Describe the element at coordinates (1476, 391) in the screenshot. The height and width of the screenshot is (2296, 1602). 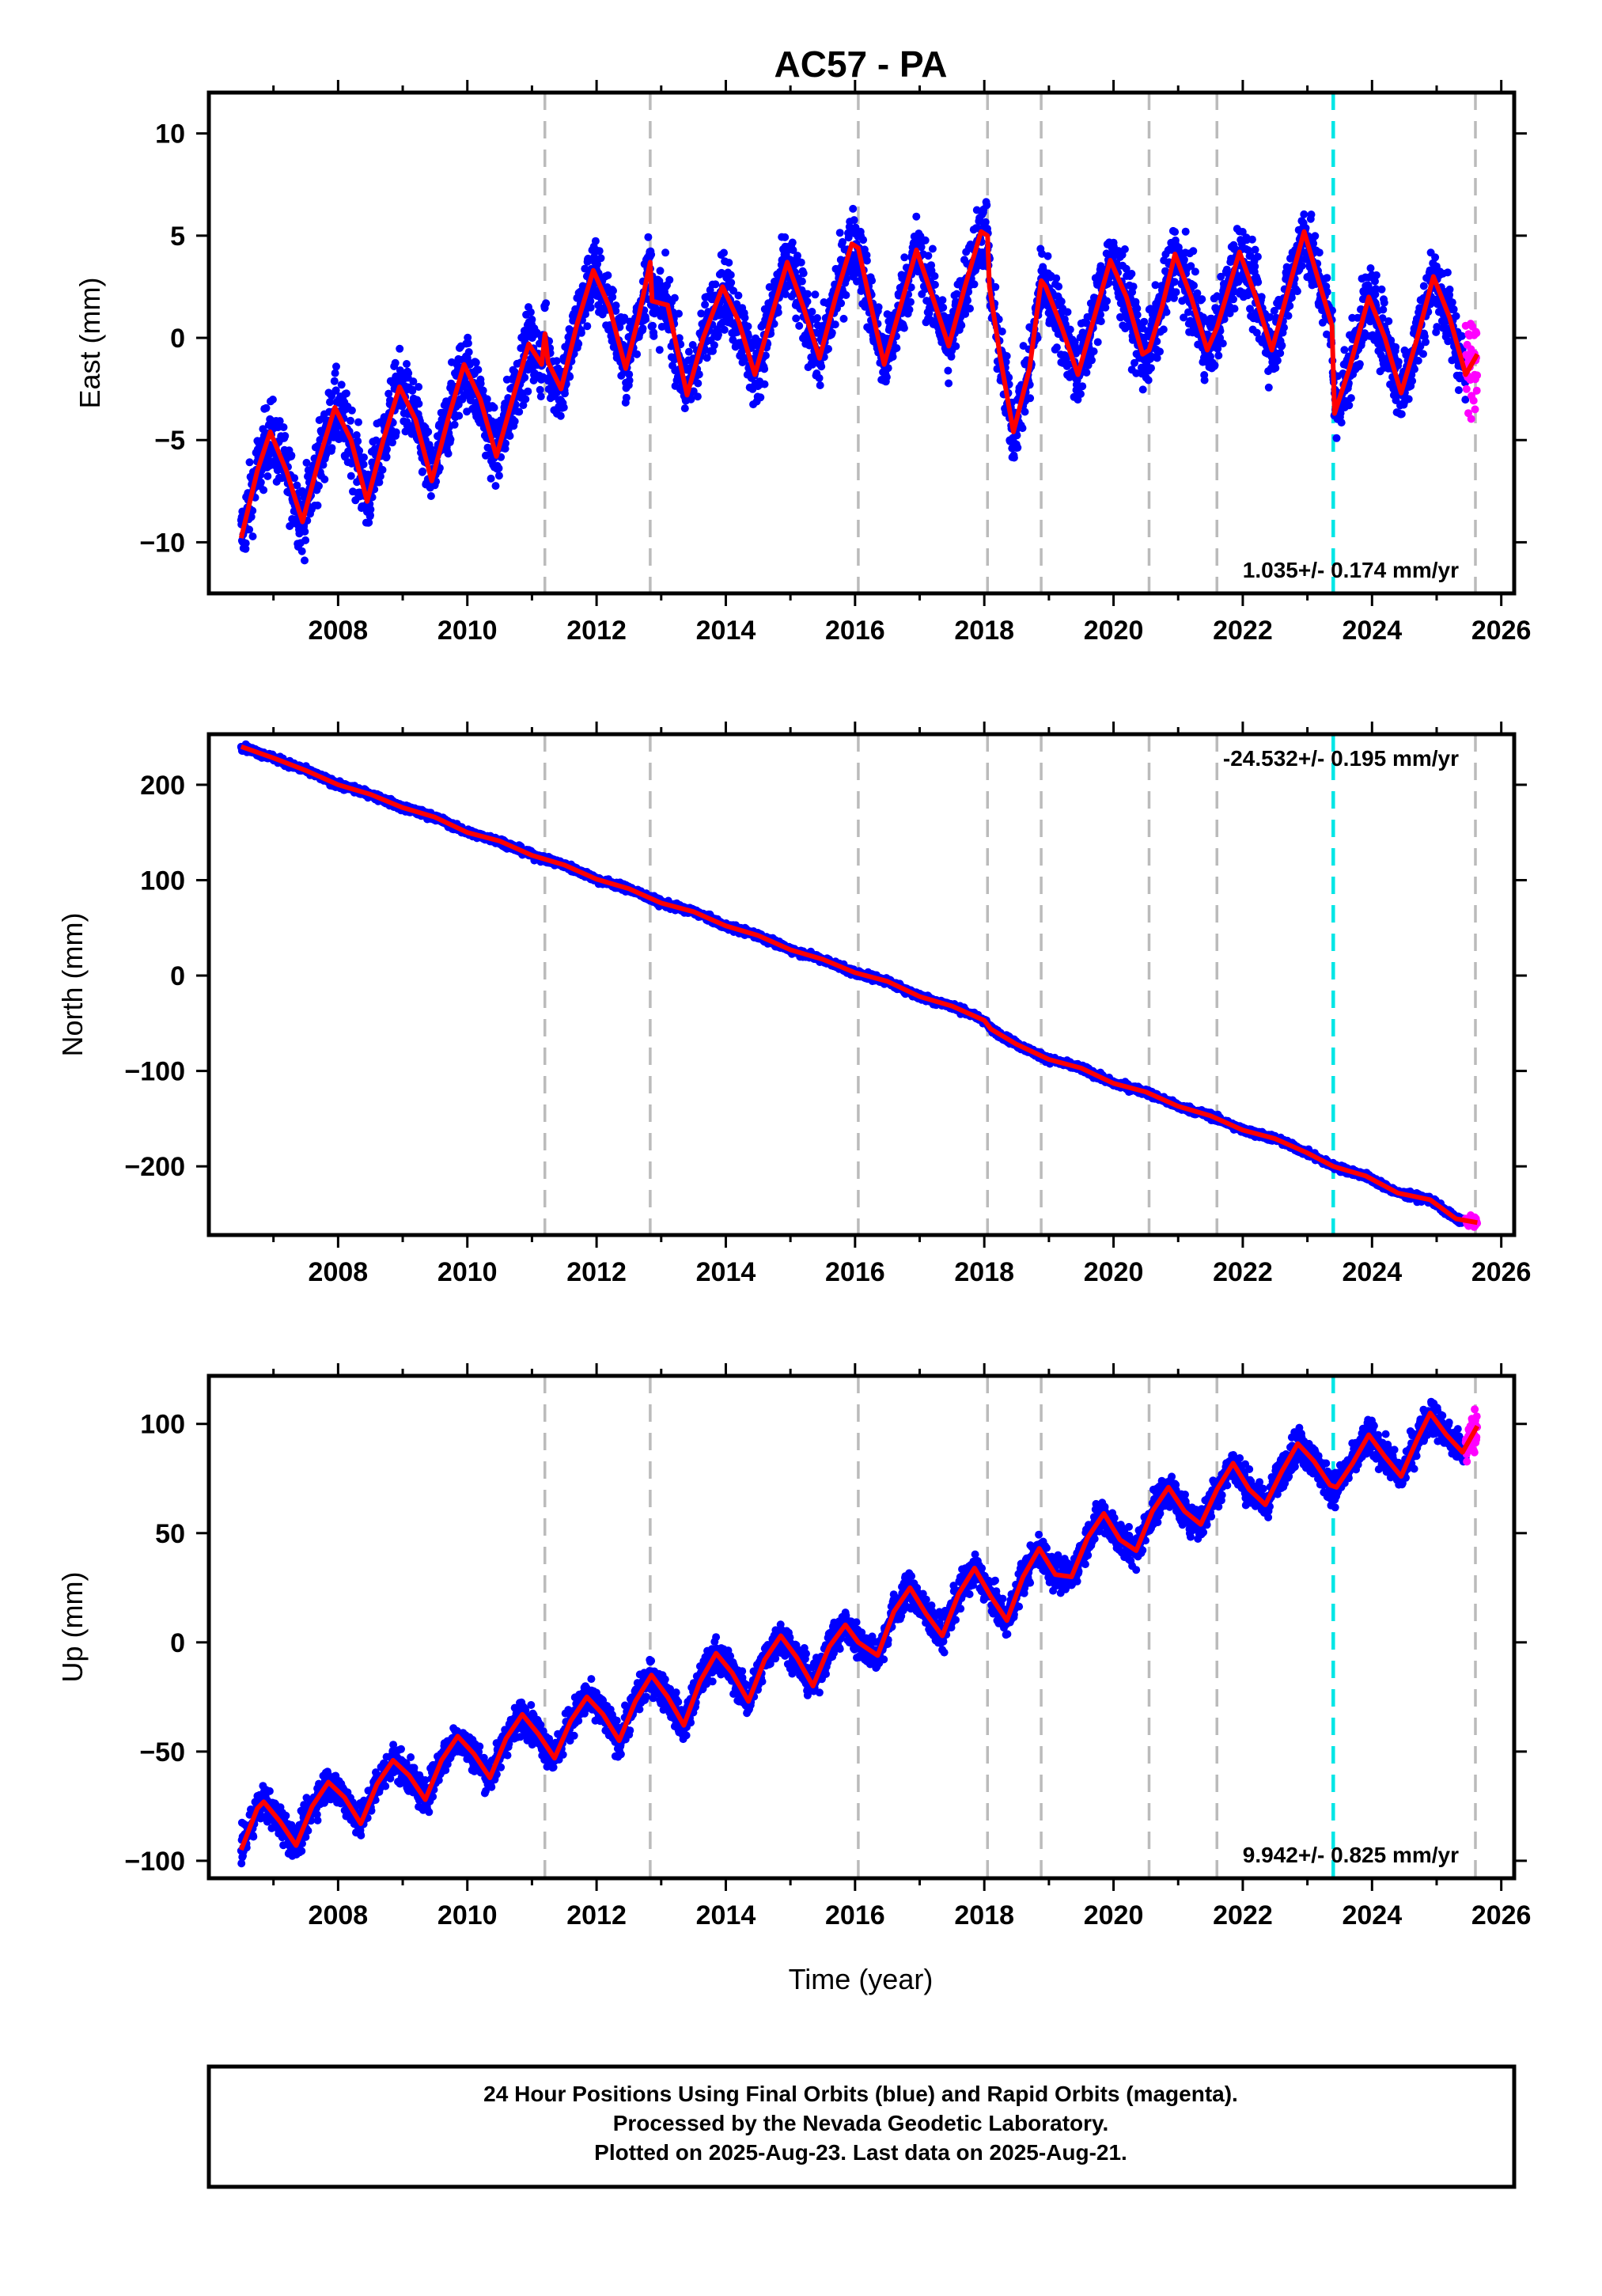
I see `rapid-data-point` at that location.